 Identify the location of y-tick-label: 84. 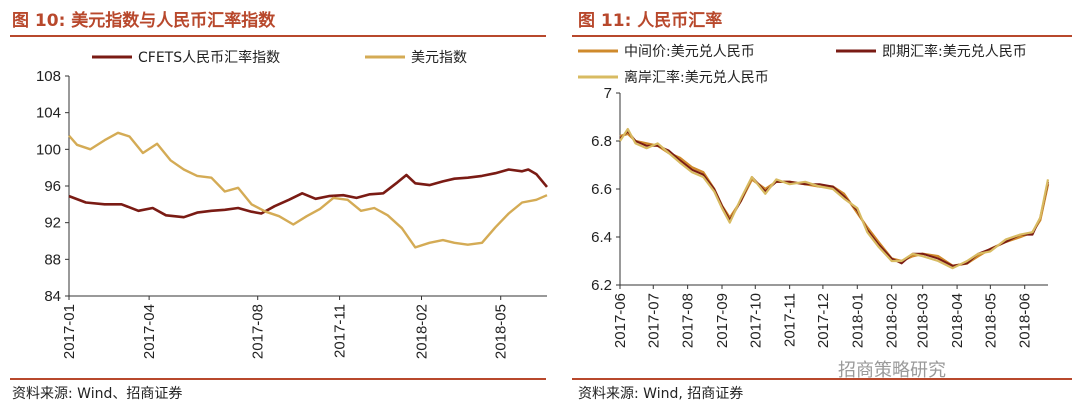
(52, 296).